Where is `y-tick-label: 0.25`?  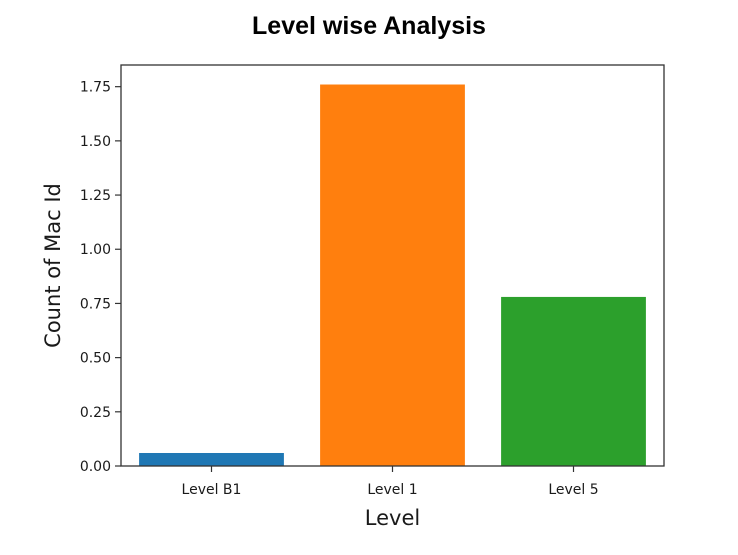
y-tick-label: 0.25 is located at coordinates (95, 413).